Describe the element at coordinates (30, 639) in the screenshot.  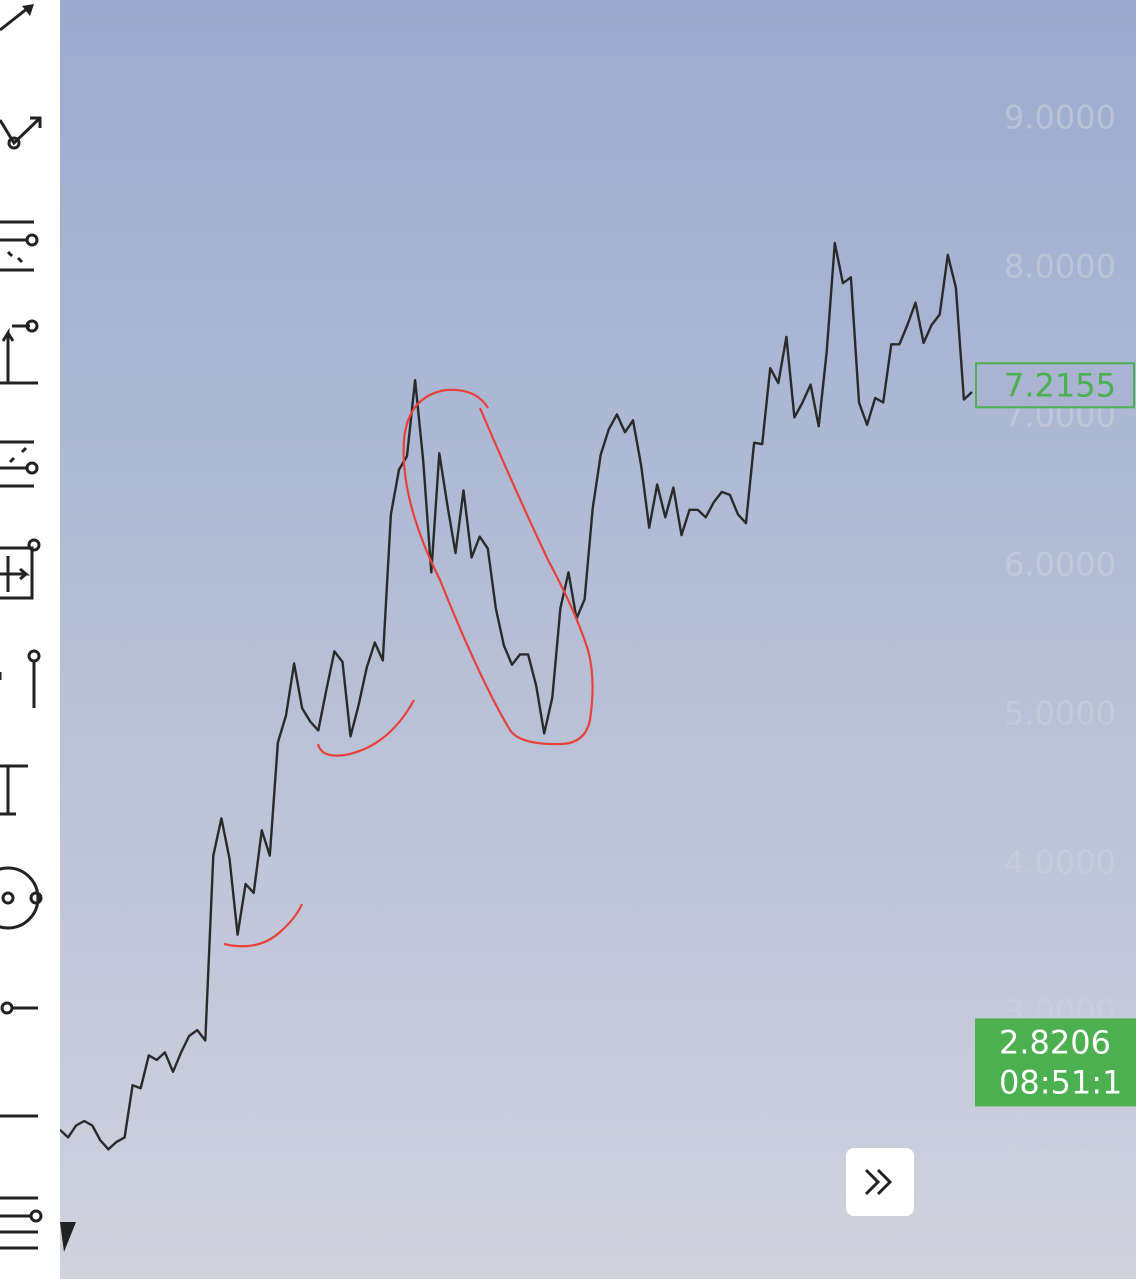
I see `toolbar-background` at that location.